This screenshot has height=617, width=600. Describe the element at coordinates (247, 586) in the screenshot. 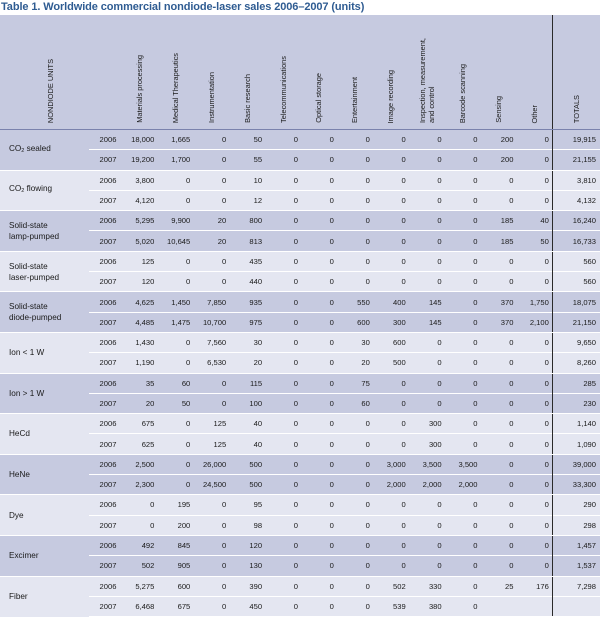

I see `value-cell: 390` at that location.